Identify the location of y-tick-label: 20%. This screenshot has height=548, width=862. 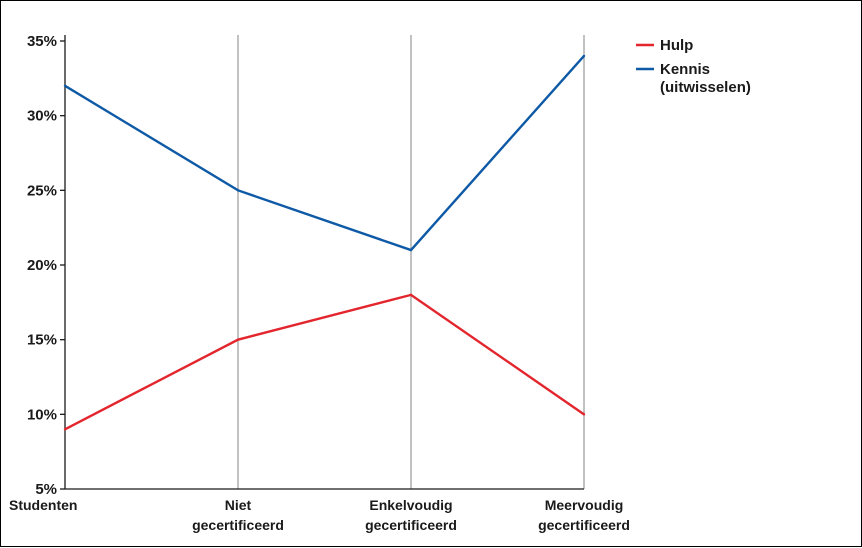
(42, 265).